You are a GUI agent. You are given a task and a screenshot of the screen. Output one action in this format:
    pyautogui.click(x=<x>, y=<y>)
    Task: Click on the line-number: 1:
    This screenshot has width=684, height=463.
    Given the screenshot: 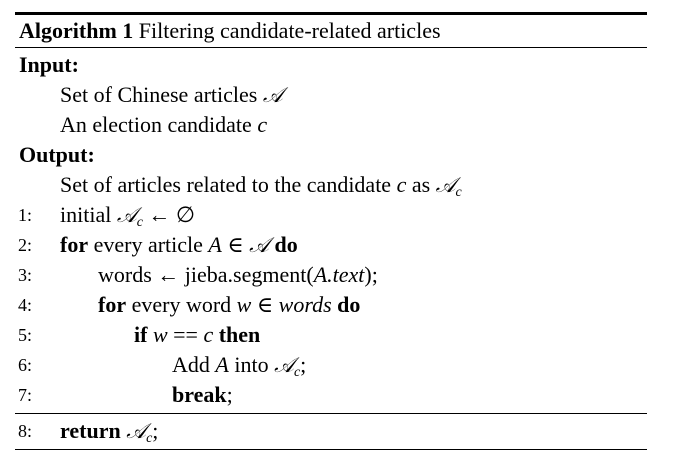 What is the action you would take?
    pyautogui.click(x=25, y=215)
    